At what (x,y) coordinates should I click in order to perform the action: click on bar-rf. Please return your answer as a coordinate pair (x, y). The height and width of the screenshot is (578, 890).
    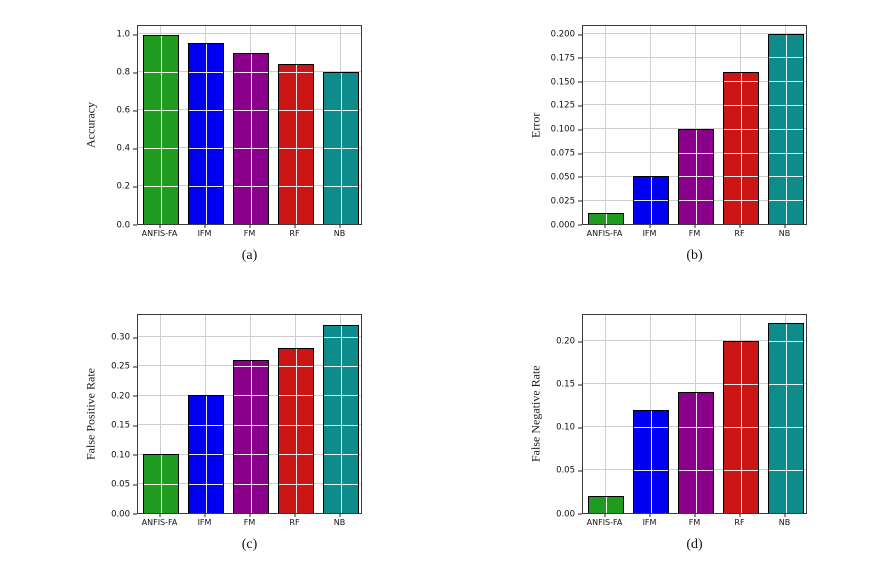
    Looking at the image, I should click on (740, 147).